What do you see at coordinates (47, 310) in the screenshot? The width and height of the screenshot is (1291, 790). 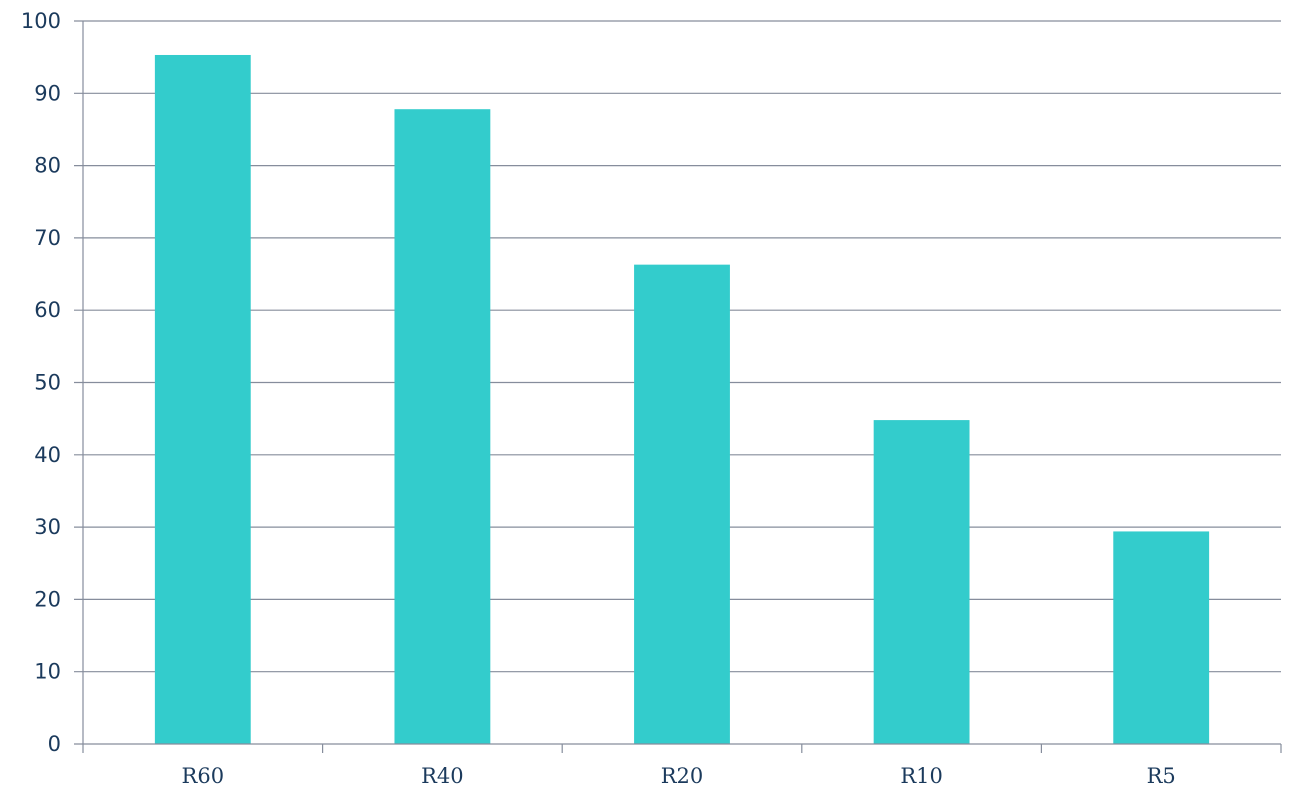 I see `y-tick-label: 60` at bounding box center [47, 310].